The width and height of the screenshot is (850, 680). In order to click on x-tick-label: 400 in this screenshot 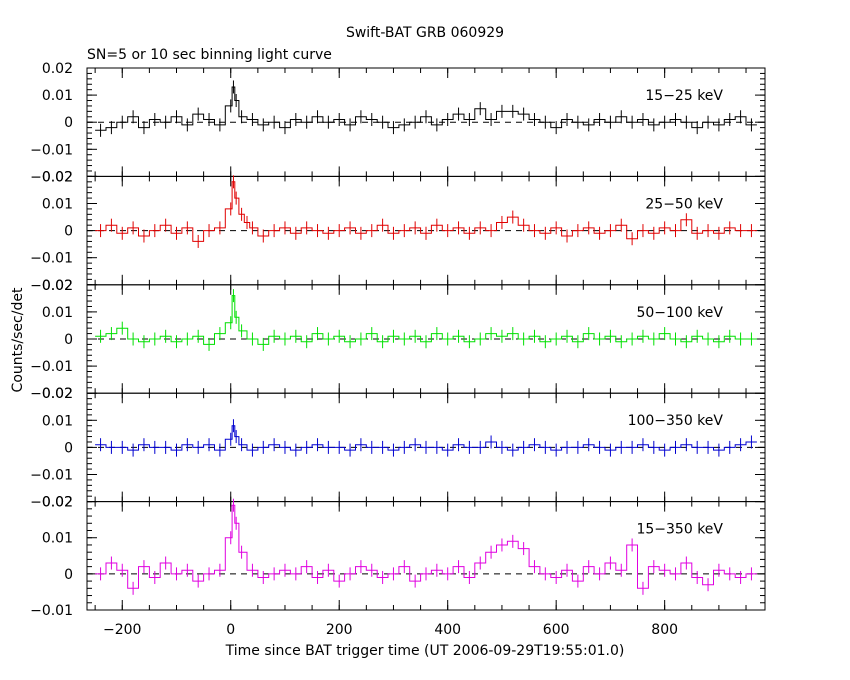, I will do `click(447, 630)`.